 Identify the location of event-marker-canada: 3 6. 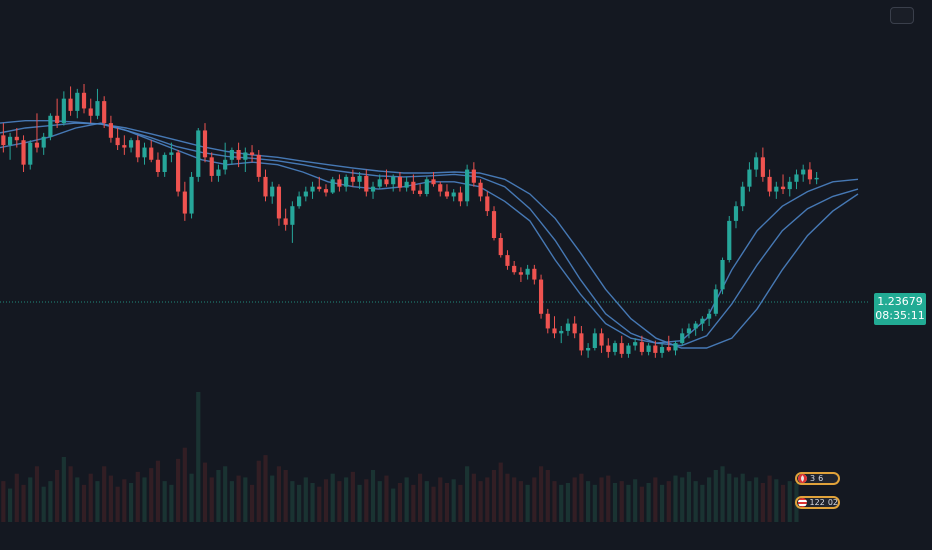
(817, 478).